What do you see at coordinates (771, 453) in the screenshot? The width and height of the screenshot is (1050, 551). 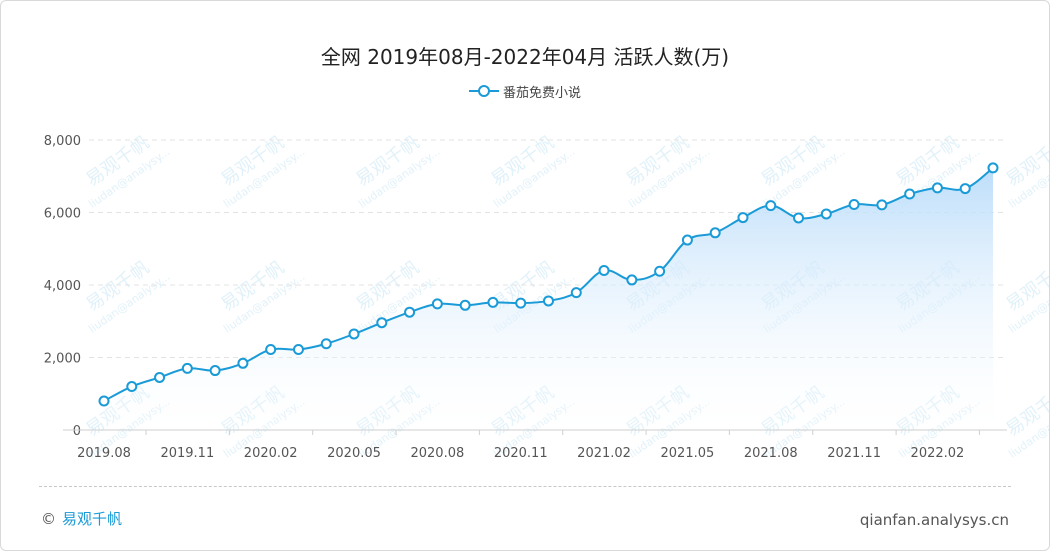 I see `x-tick-label: 2021.08` at bounding box center [771, 453].